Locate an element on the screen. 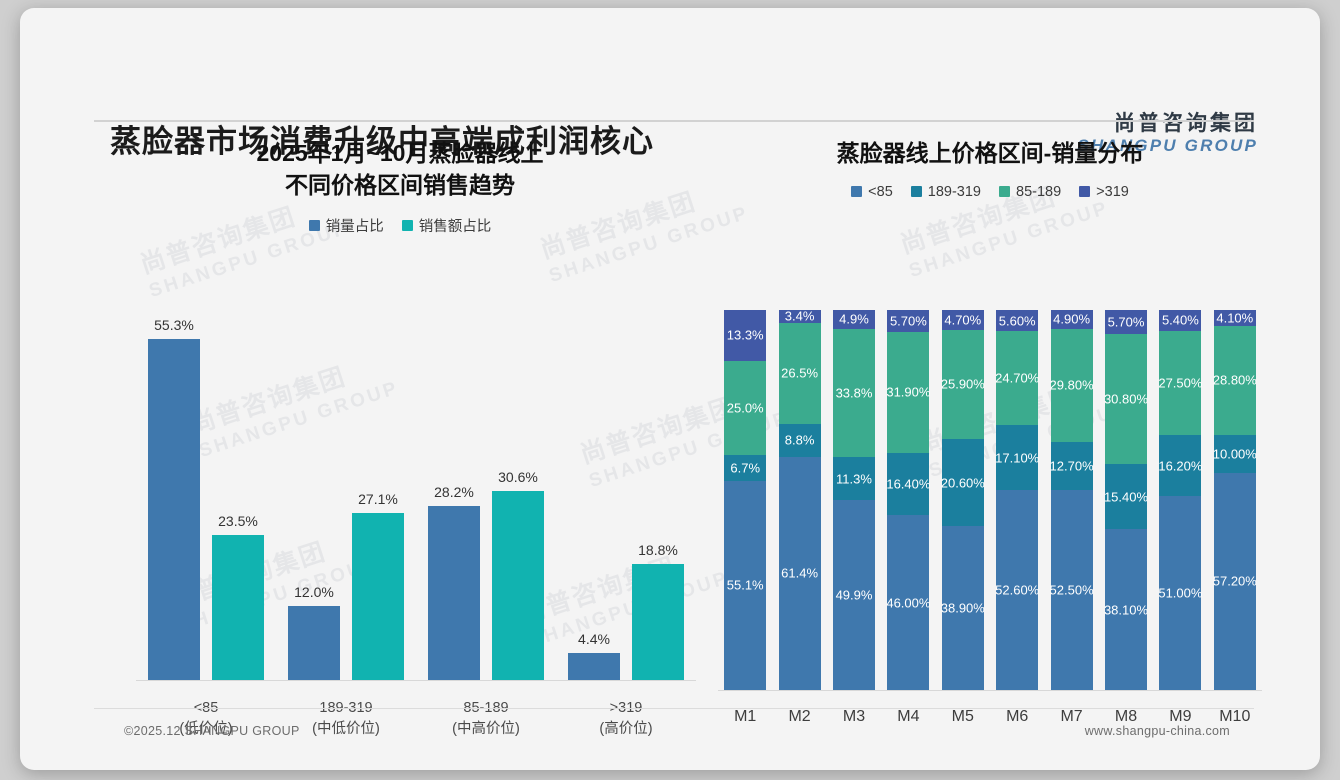  stacked-bar-segment: 25.90% is located at coordinates (963, 384).